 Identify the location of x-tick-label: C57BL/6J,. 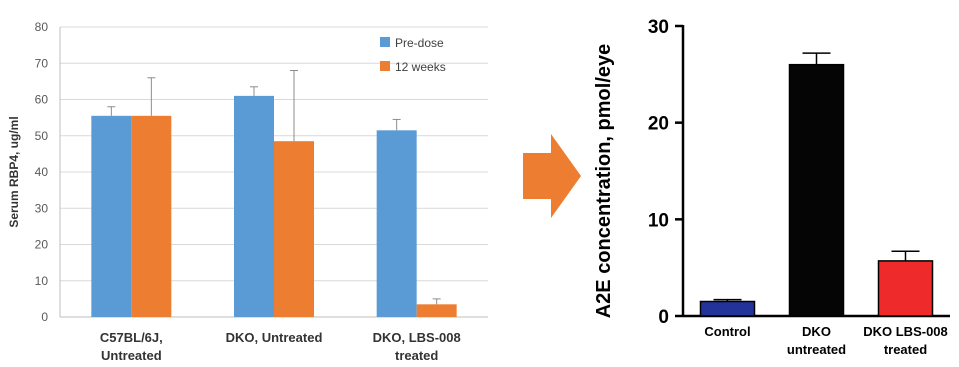
(131, 337).